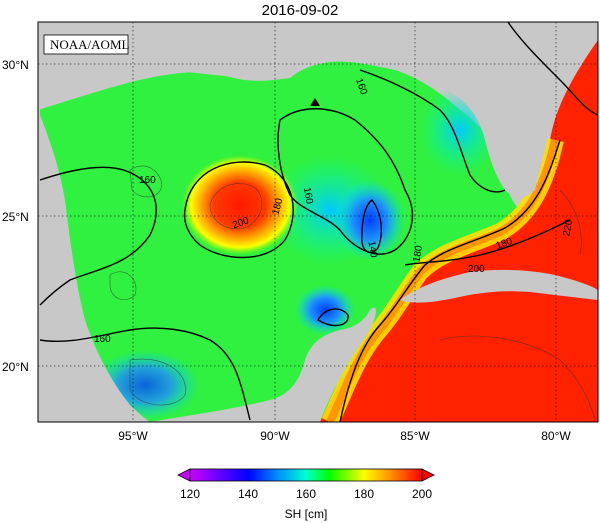 The image size is (600, 523). What do you see at coordinates (275, 436) in the screenshot?
I see `lon-label: 90°W` at bounding box center [275, 436].